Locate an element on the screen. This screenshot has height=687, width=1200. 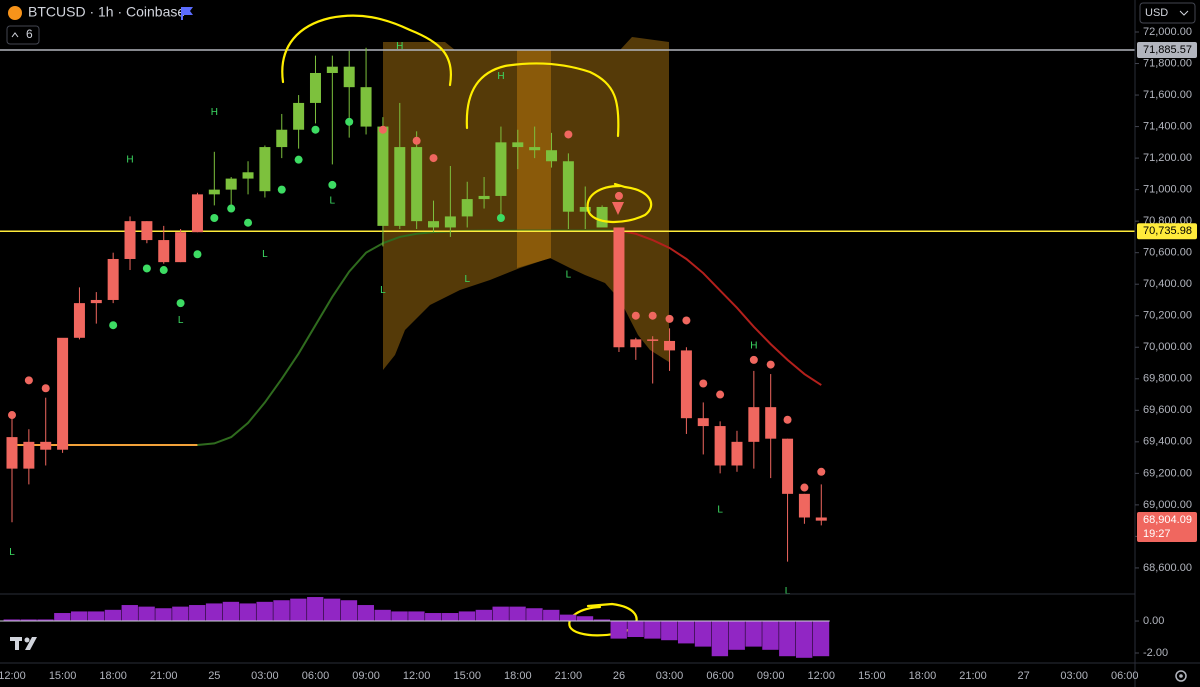
flag-icon is located at coordinates (187, 13).